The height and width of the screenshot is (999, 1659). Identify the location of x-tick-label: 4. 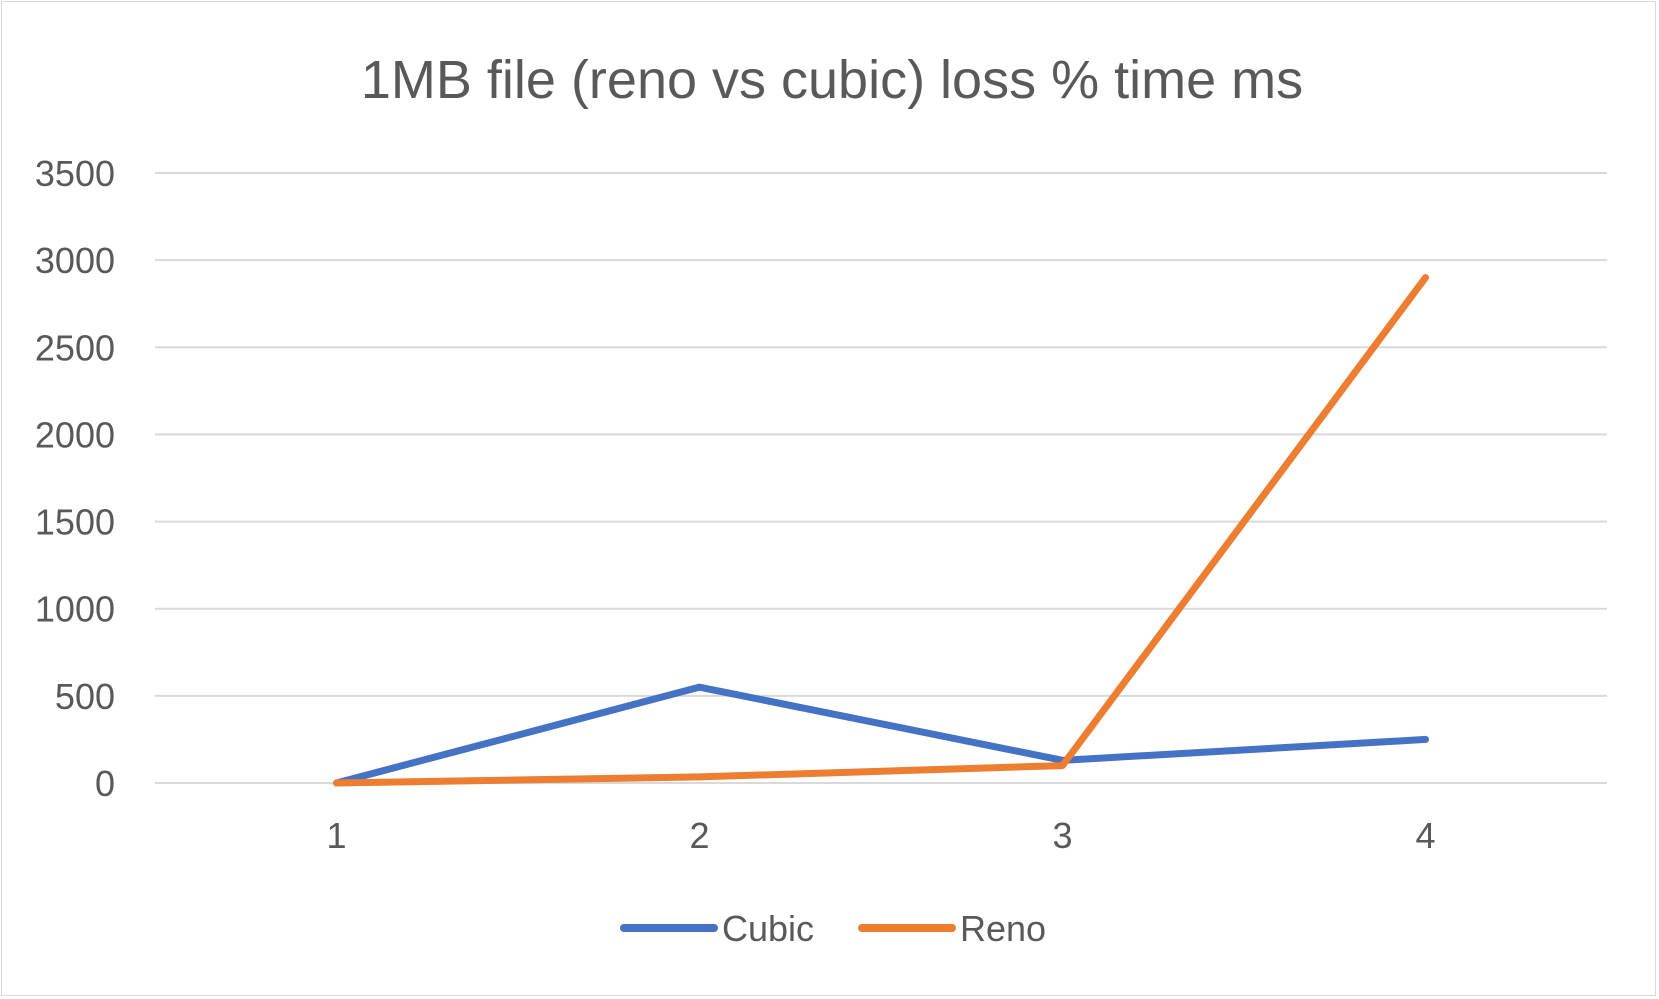
(1425, 835).